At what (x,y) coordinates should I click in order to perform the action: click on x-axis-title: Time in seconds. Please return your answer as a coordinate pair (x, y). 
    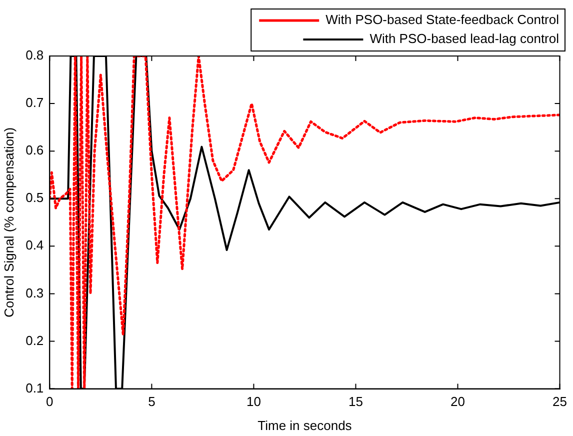
    Looking at the image, I should click on (305, 425).